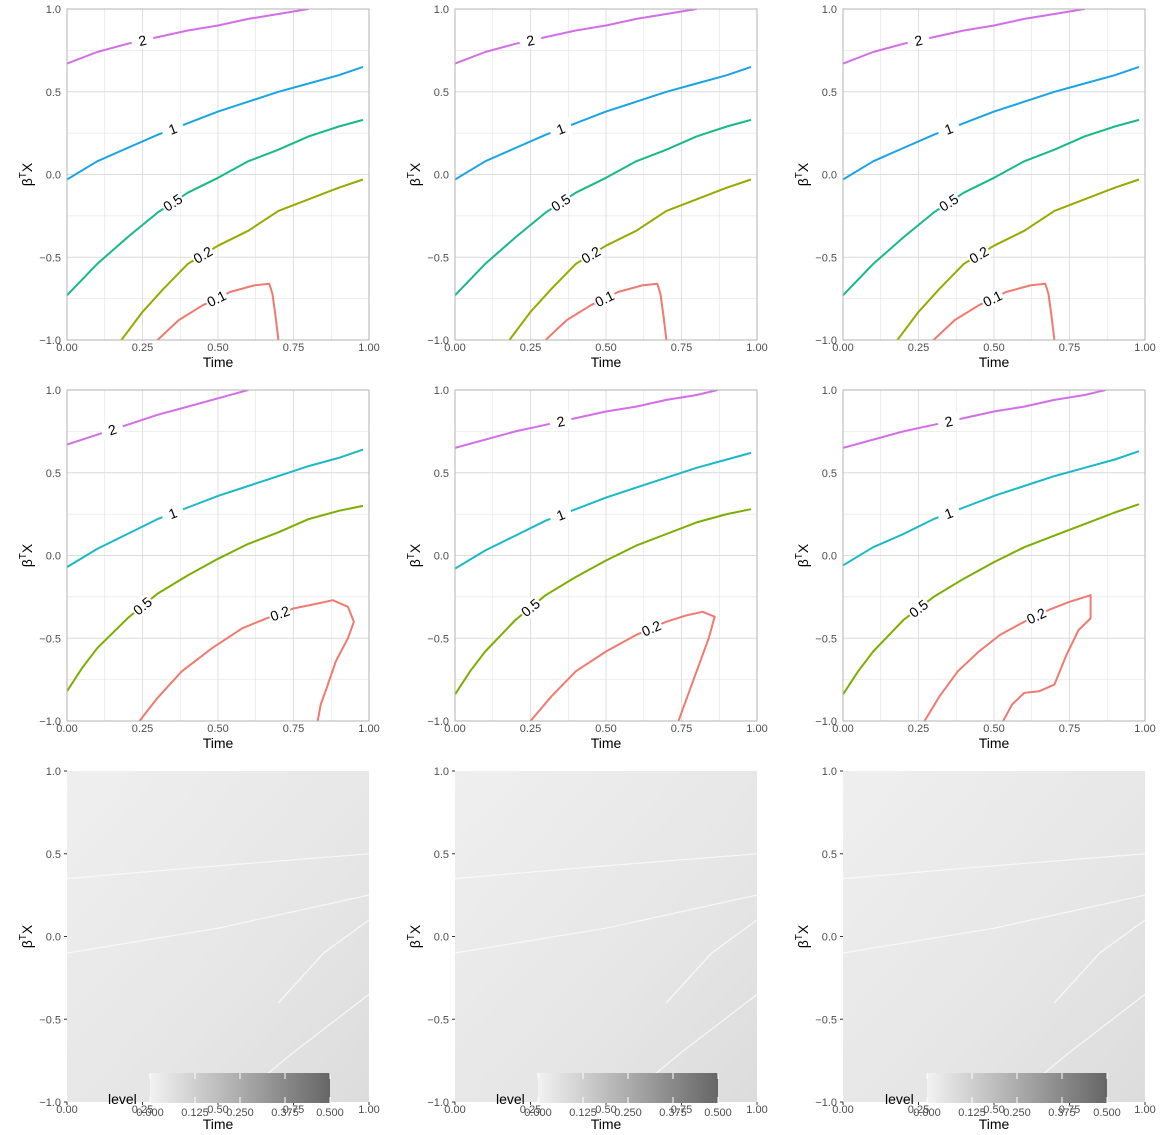 The width and height of the screenshot is (1162, 1135). Describe the element at coordinates (1107, 1113) in the screenshot. I see `legend-tick-label: 0.500` at that location.